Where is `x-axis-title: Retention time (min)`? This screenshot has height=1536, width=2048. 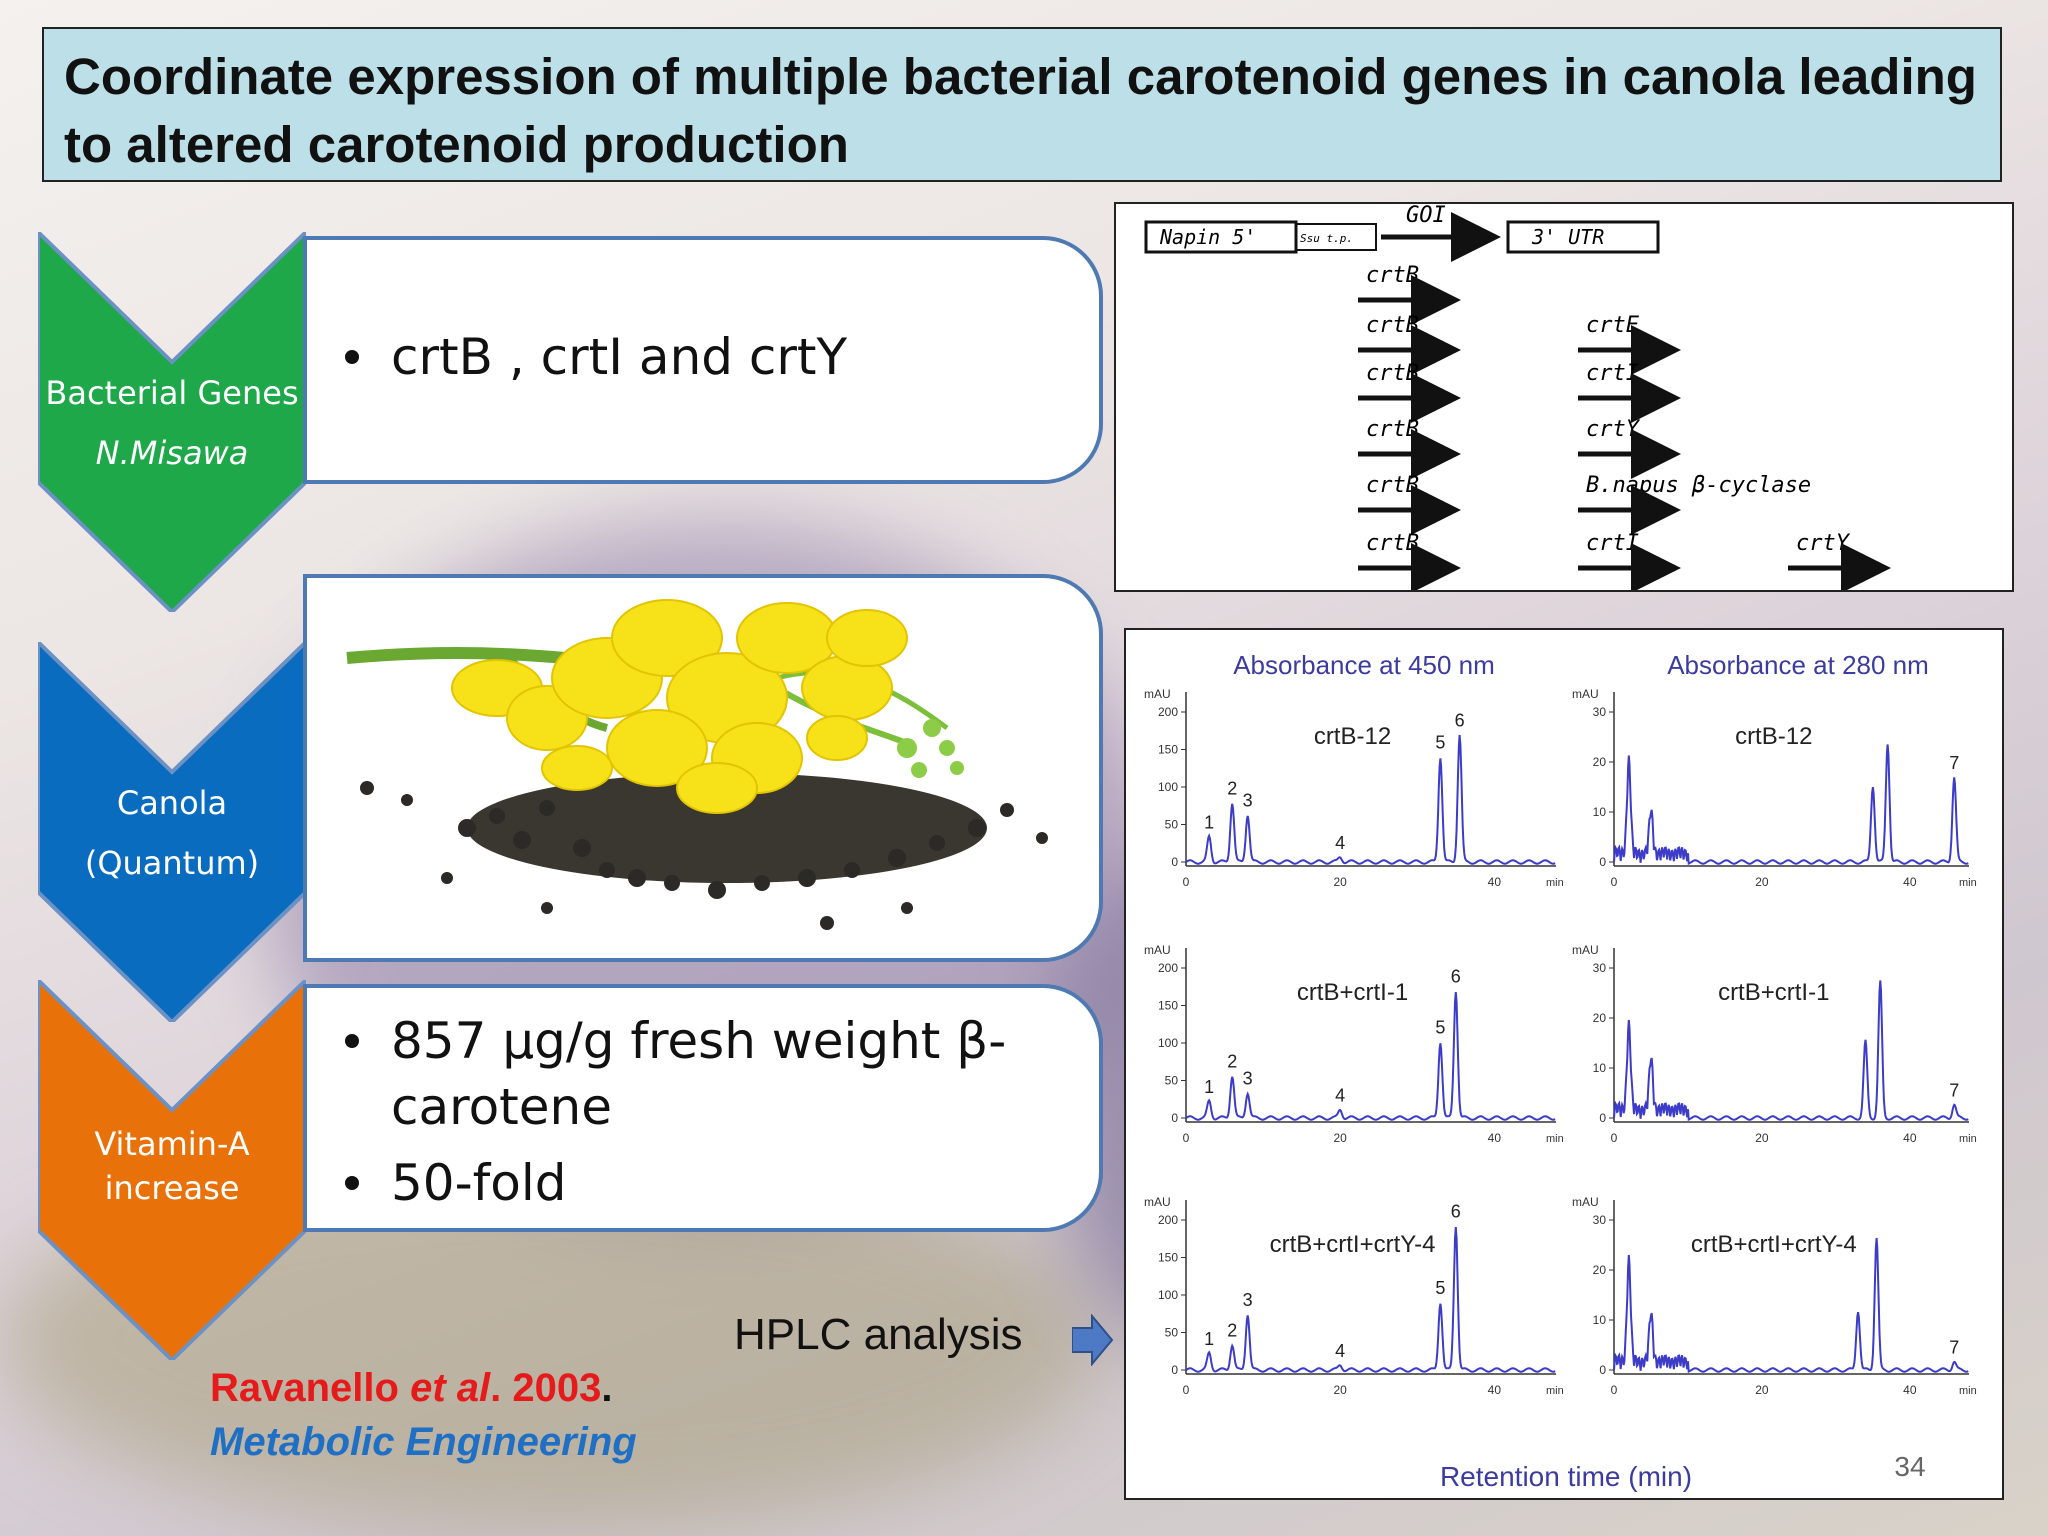 x-axis-title: Retention time (min) is located at coordinates (1566, 1476).